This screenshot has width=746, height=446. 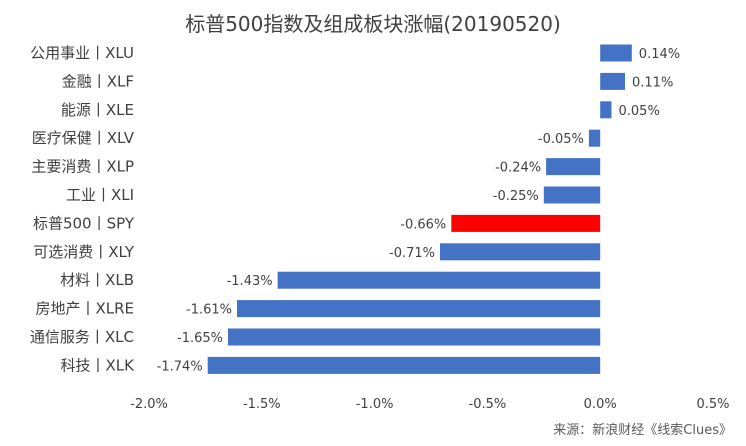 I want to click on category-label: 能源丨XLE, so click(x=97, y=110).